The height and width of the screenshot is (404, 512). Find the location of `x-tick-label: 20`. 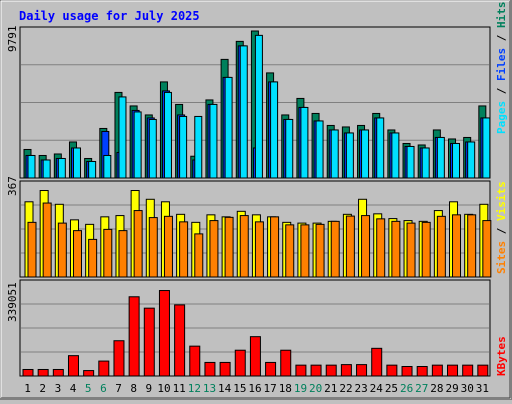

x-tick-label: 20 is located at coordinates (315, 388).